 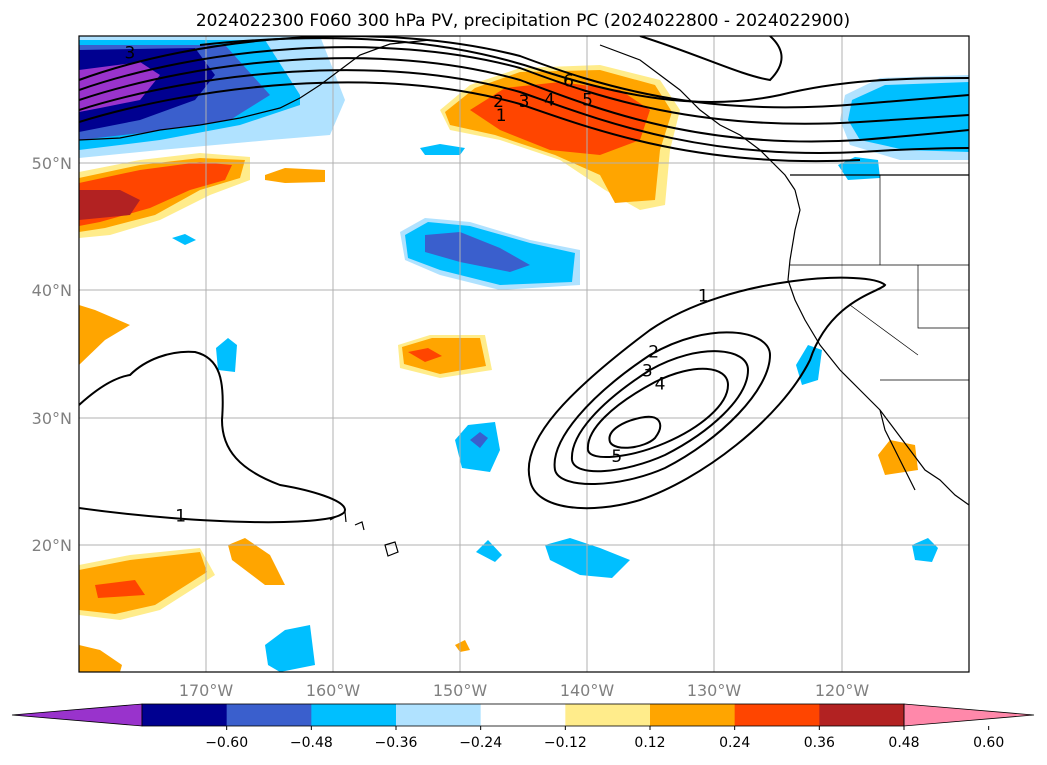 I want to click on anomaly-negative-150w-dark, so click(x=479, y=440).